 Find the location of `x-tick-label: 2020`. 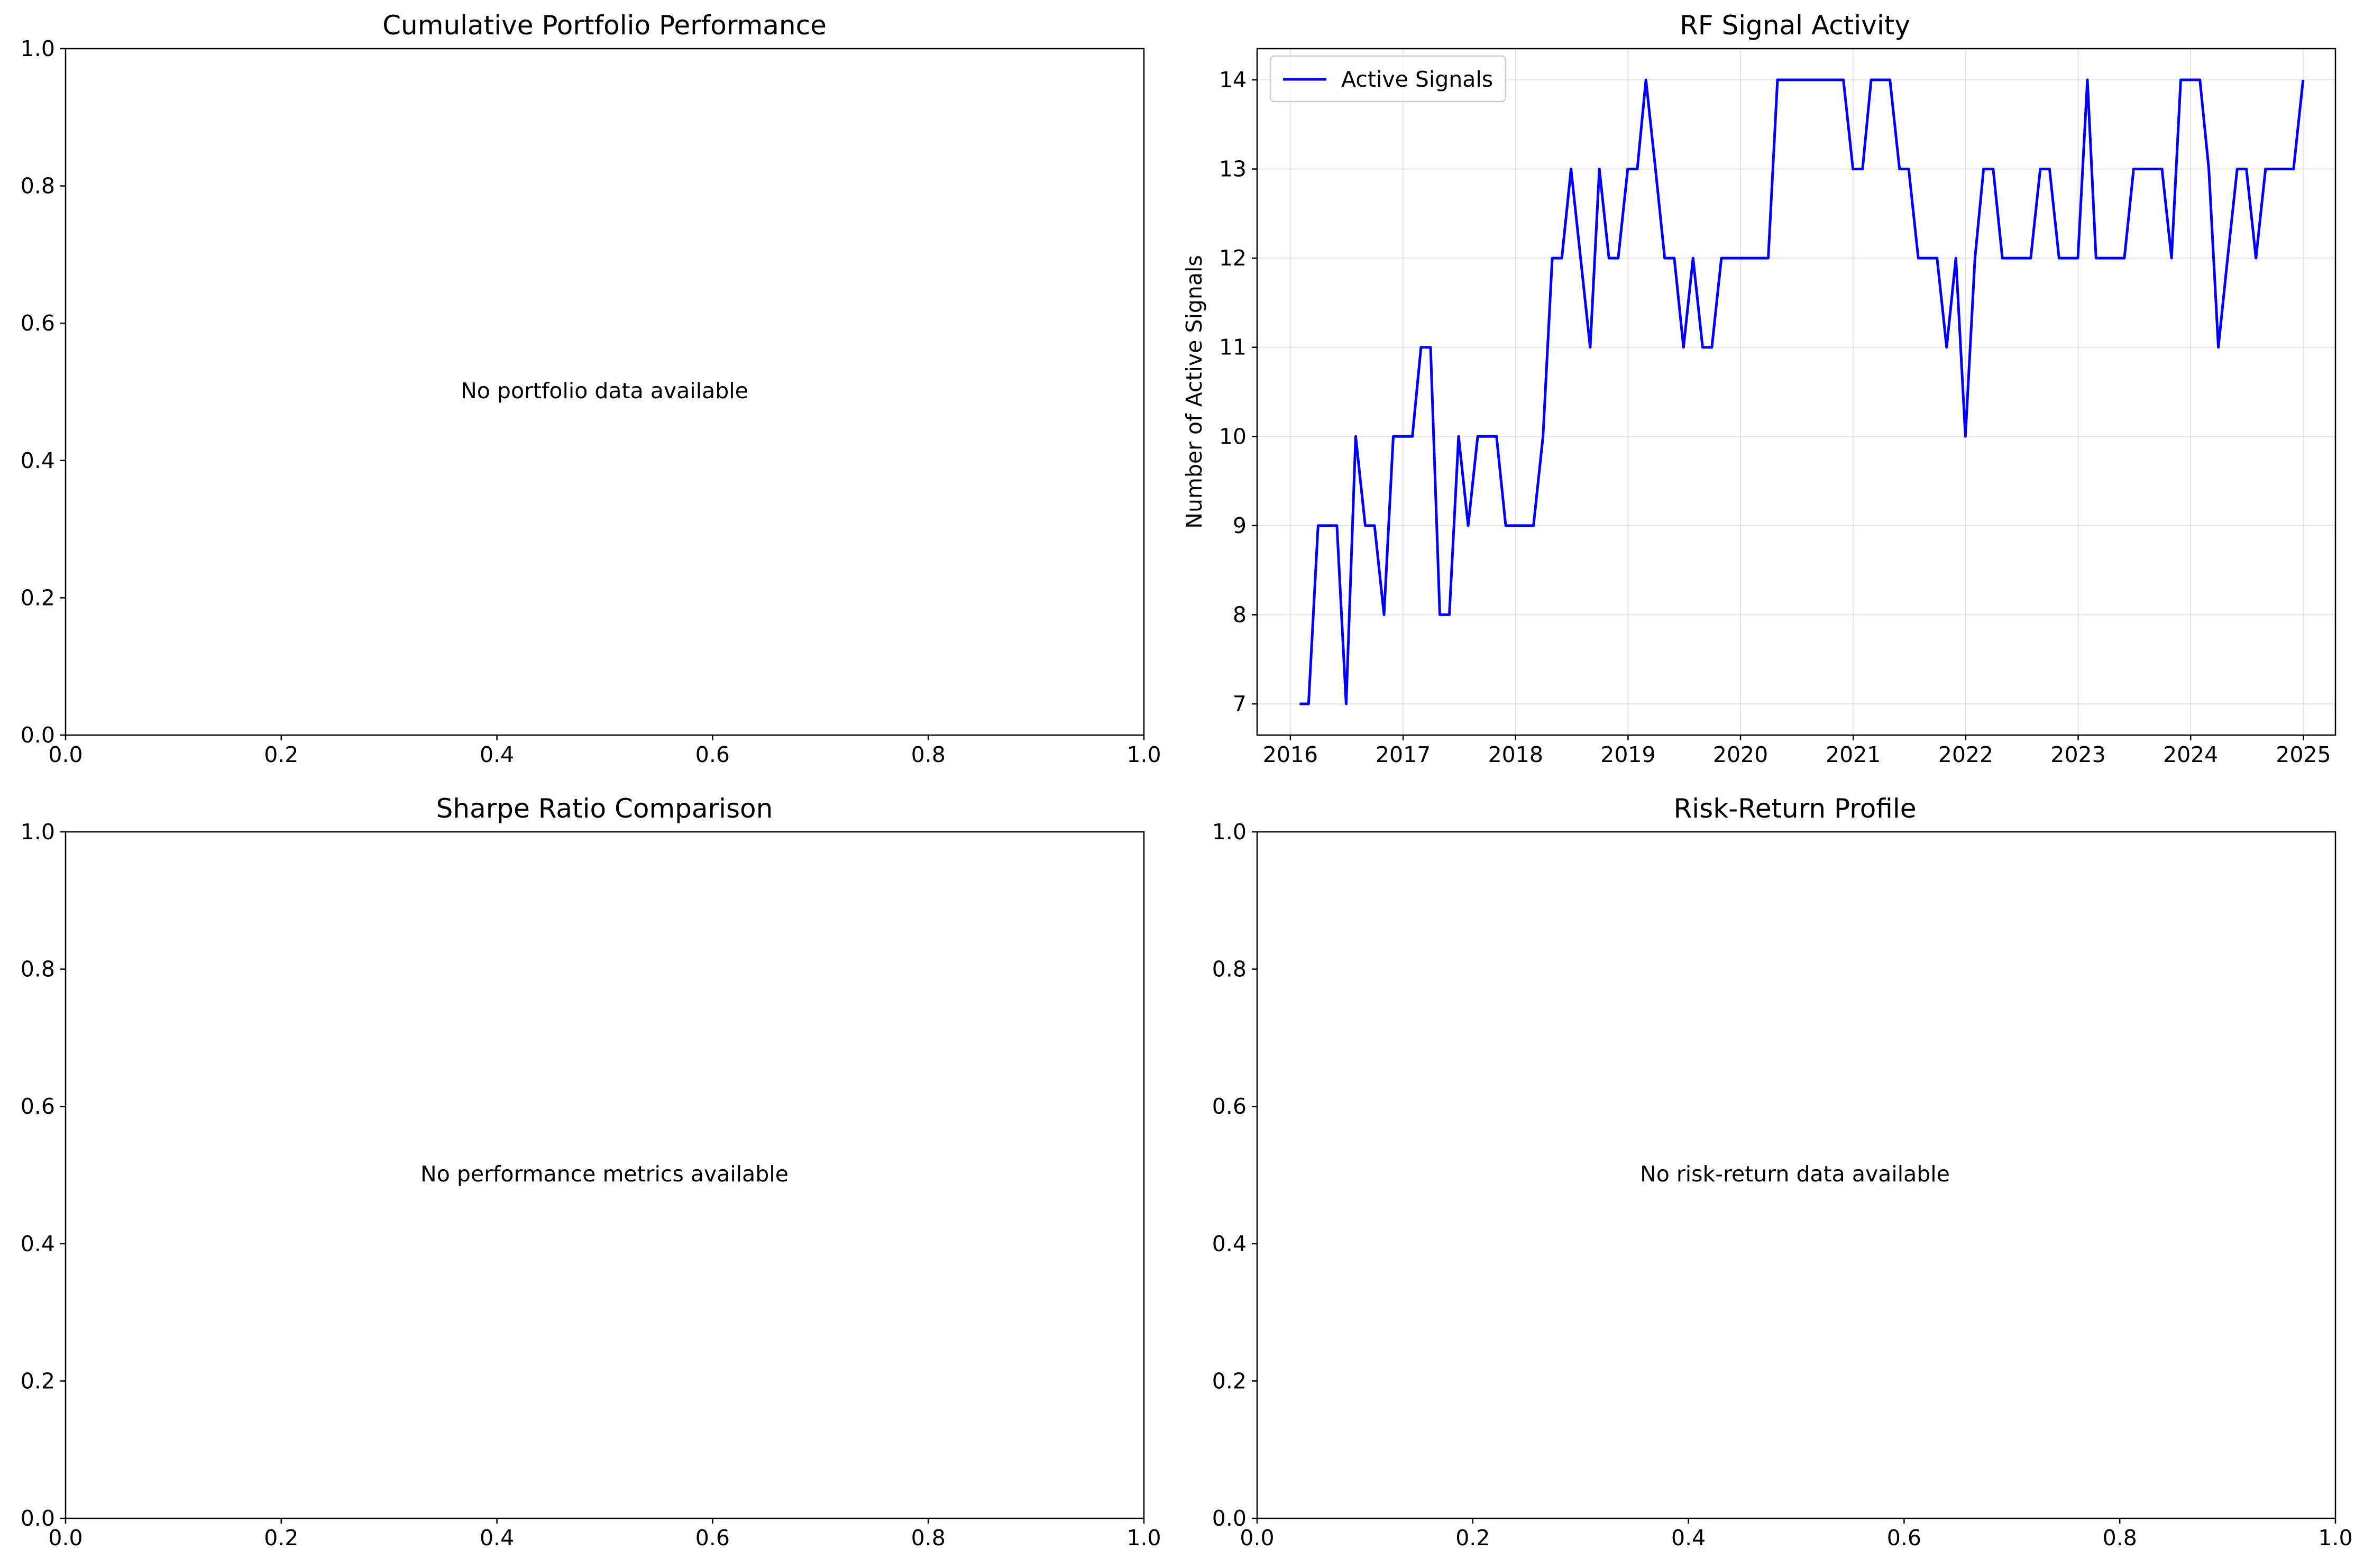

x-tick-label: 2020 is located at coordinates (1740, 754).